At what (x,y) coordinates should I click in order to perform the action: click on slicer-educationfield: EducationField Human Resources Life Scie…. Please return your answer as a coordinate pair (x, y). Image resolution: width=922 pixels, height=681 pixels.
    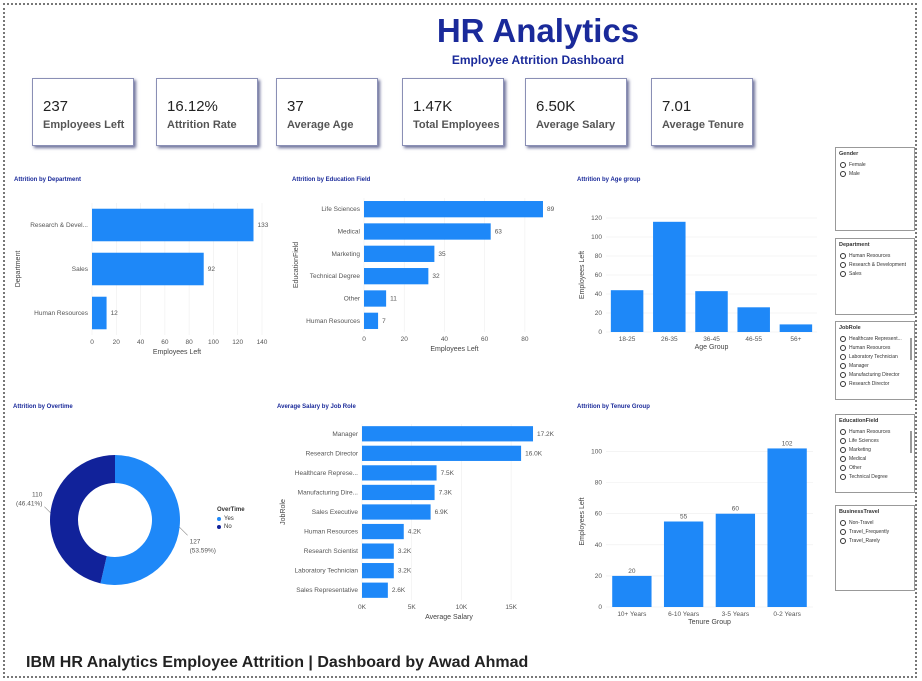
    Looking at the image, I should click on (875, 453).